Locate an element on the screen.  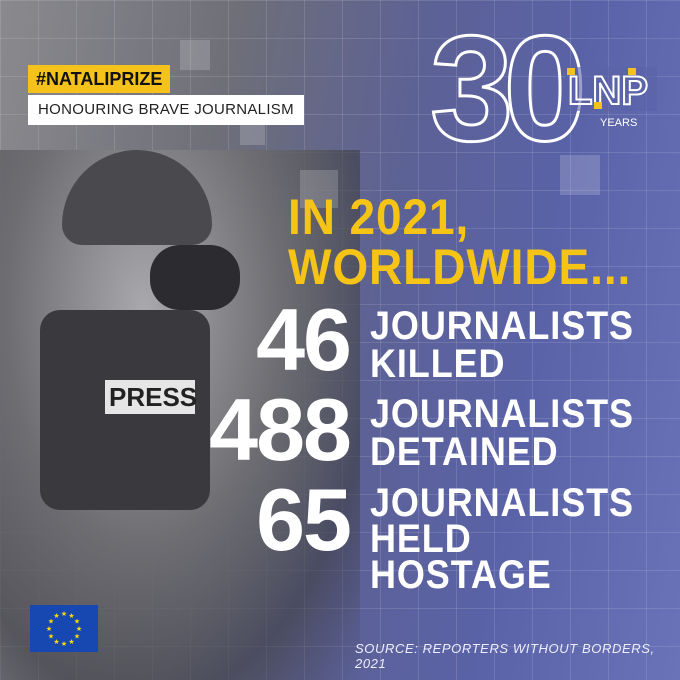
stat-killed-label1: JOURNALISTS is located at coordinates (502, 326).